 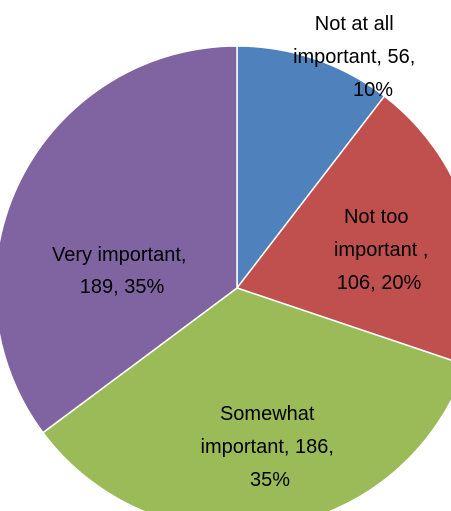 I want to click on data-label-not-at-all-important: Not at all important, 56, 10%, so click(x=357, y=57).